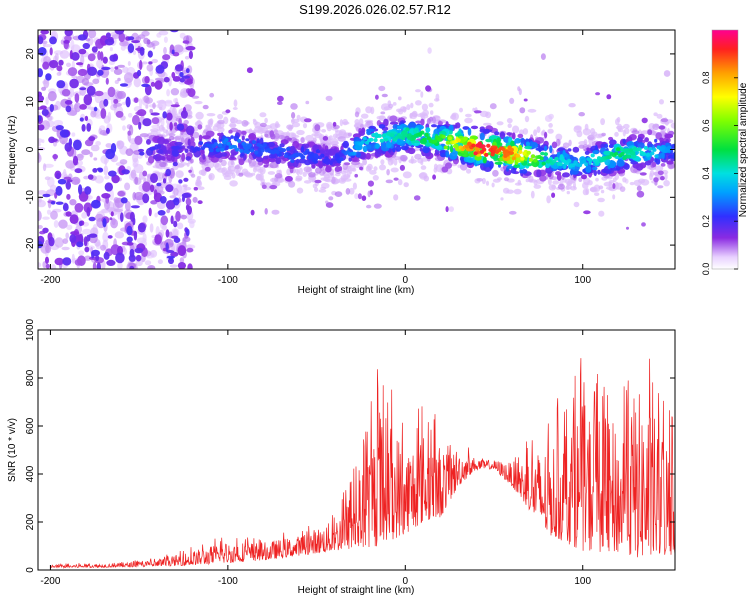  What do you see at coordinates (50, 280) in the screenshot?
I see `x-tick-label: -200` at bounding box center [50, 280].